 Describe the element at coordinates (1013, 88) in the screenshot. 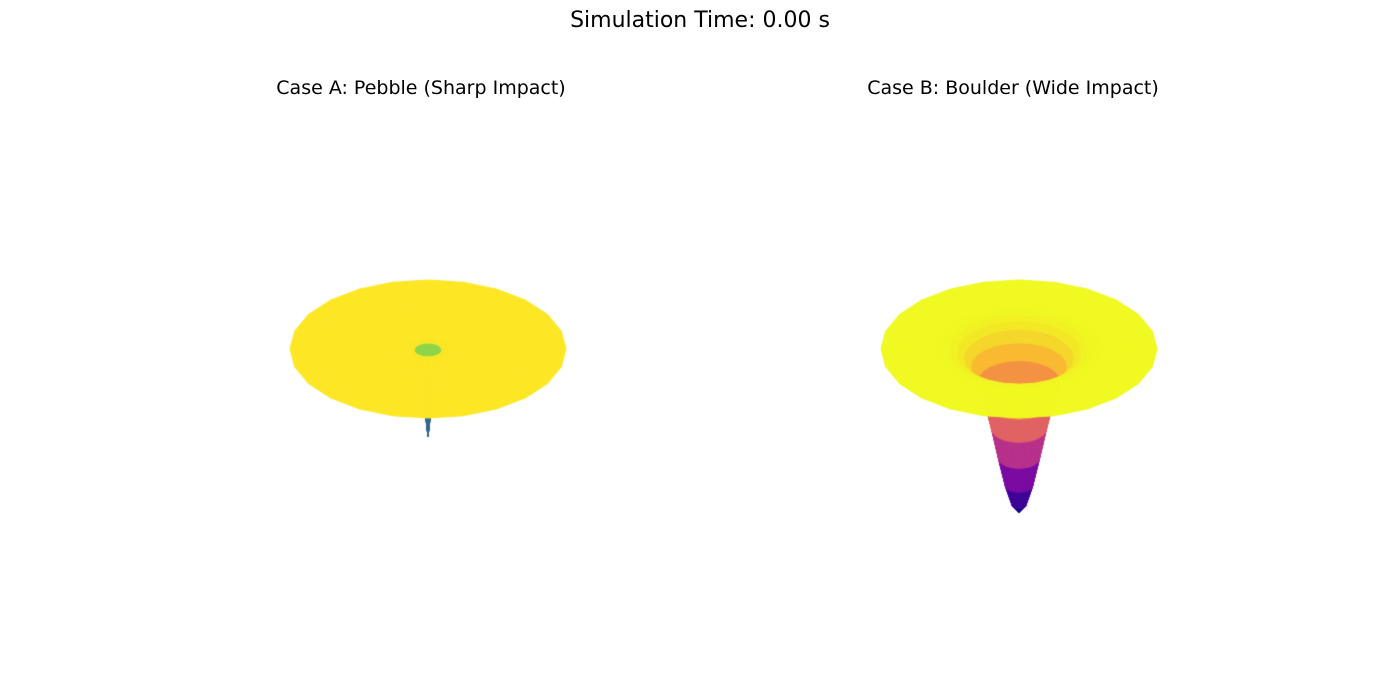

I see `panel-b-title: Case B: Boulder (Wide Impact)` at that location.